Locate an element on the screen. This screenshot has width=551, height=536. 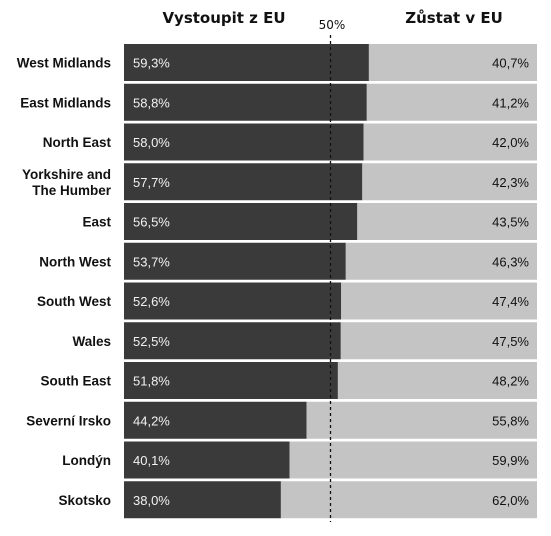
bar-row: North West 53,7% 46,3% is located at coordinates (288, 261).